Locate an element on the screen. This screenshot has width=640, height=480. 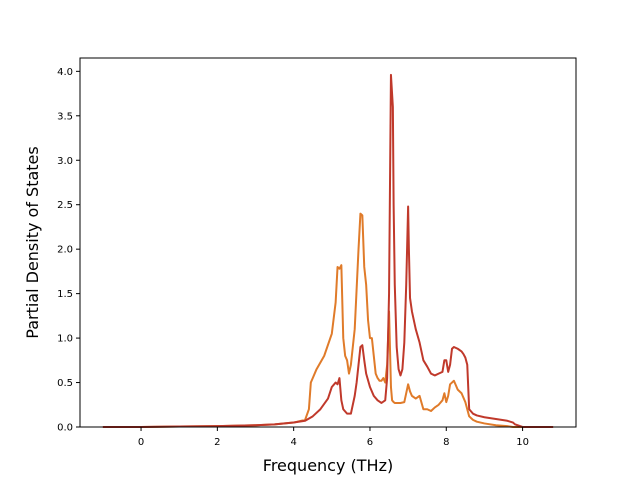
x-axis-ticks: 0 2 4 6 8 10 is located at coordinates (333, 437).